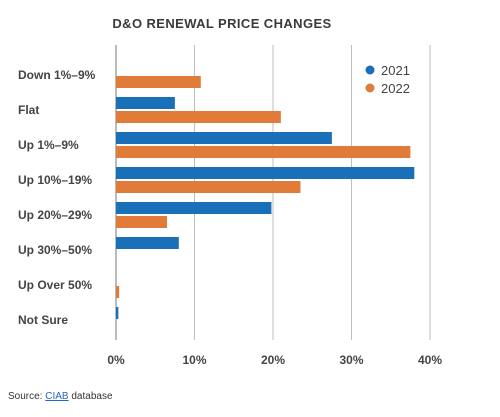 This screenshot has height=417, width=500. Describe the element at coordinates (55, 215) in the screenshot. I see `category-label: Up 20%–29%` at that location.